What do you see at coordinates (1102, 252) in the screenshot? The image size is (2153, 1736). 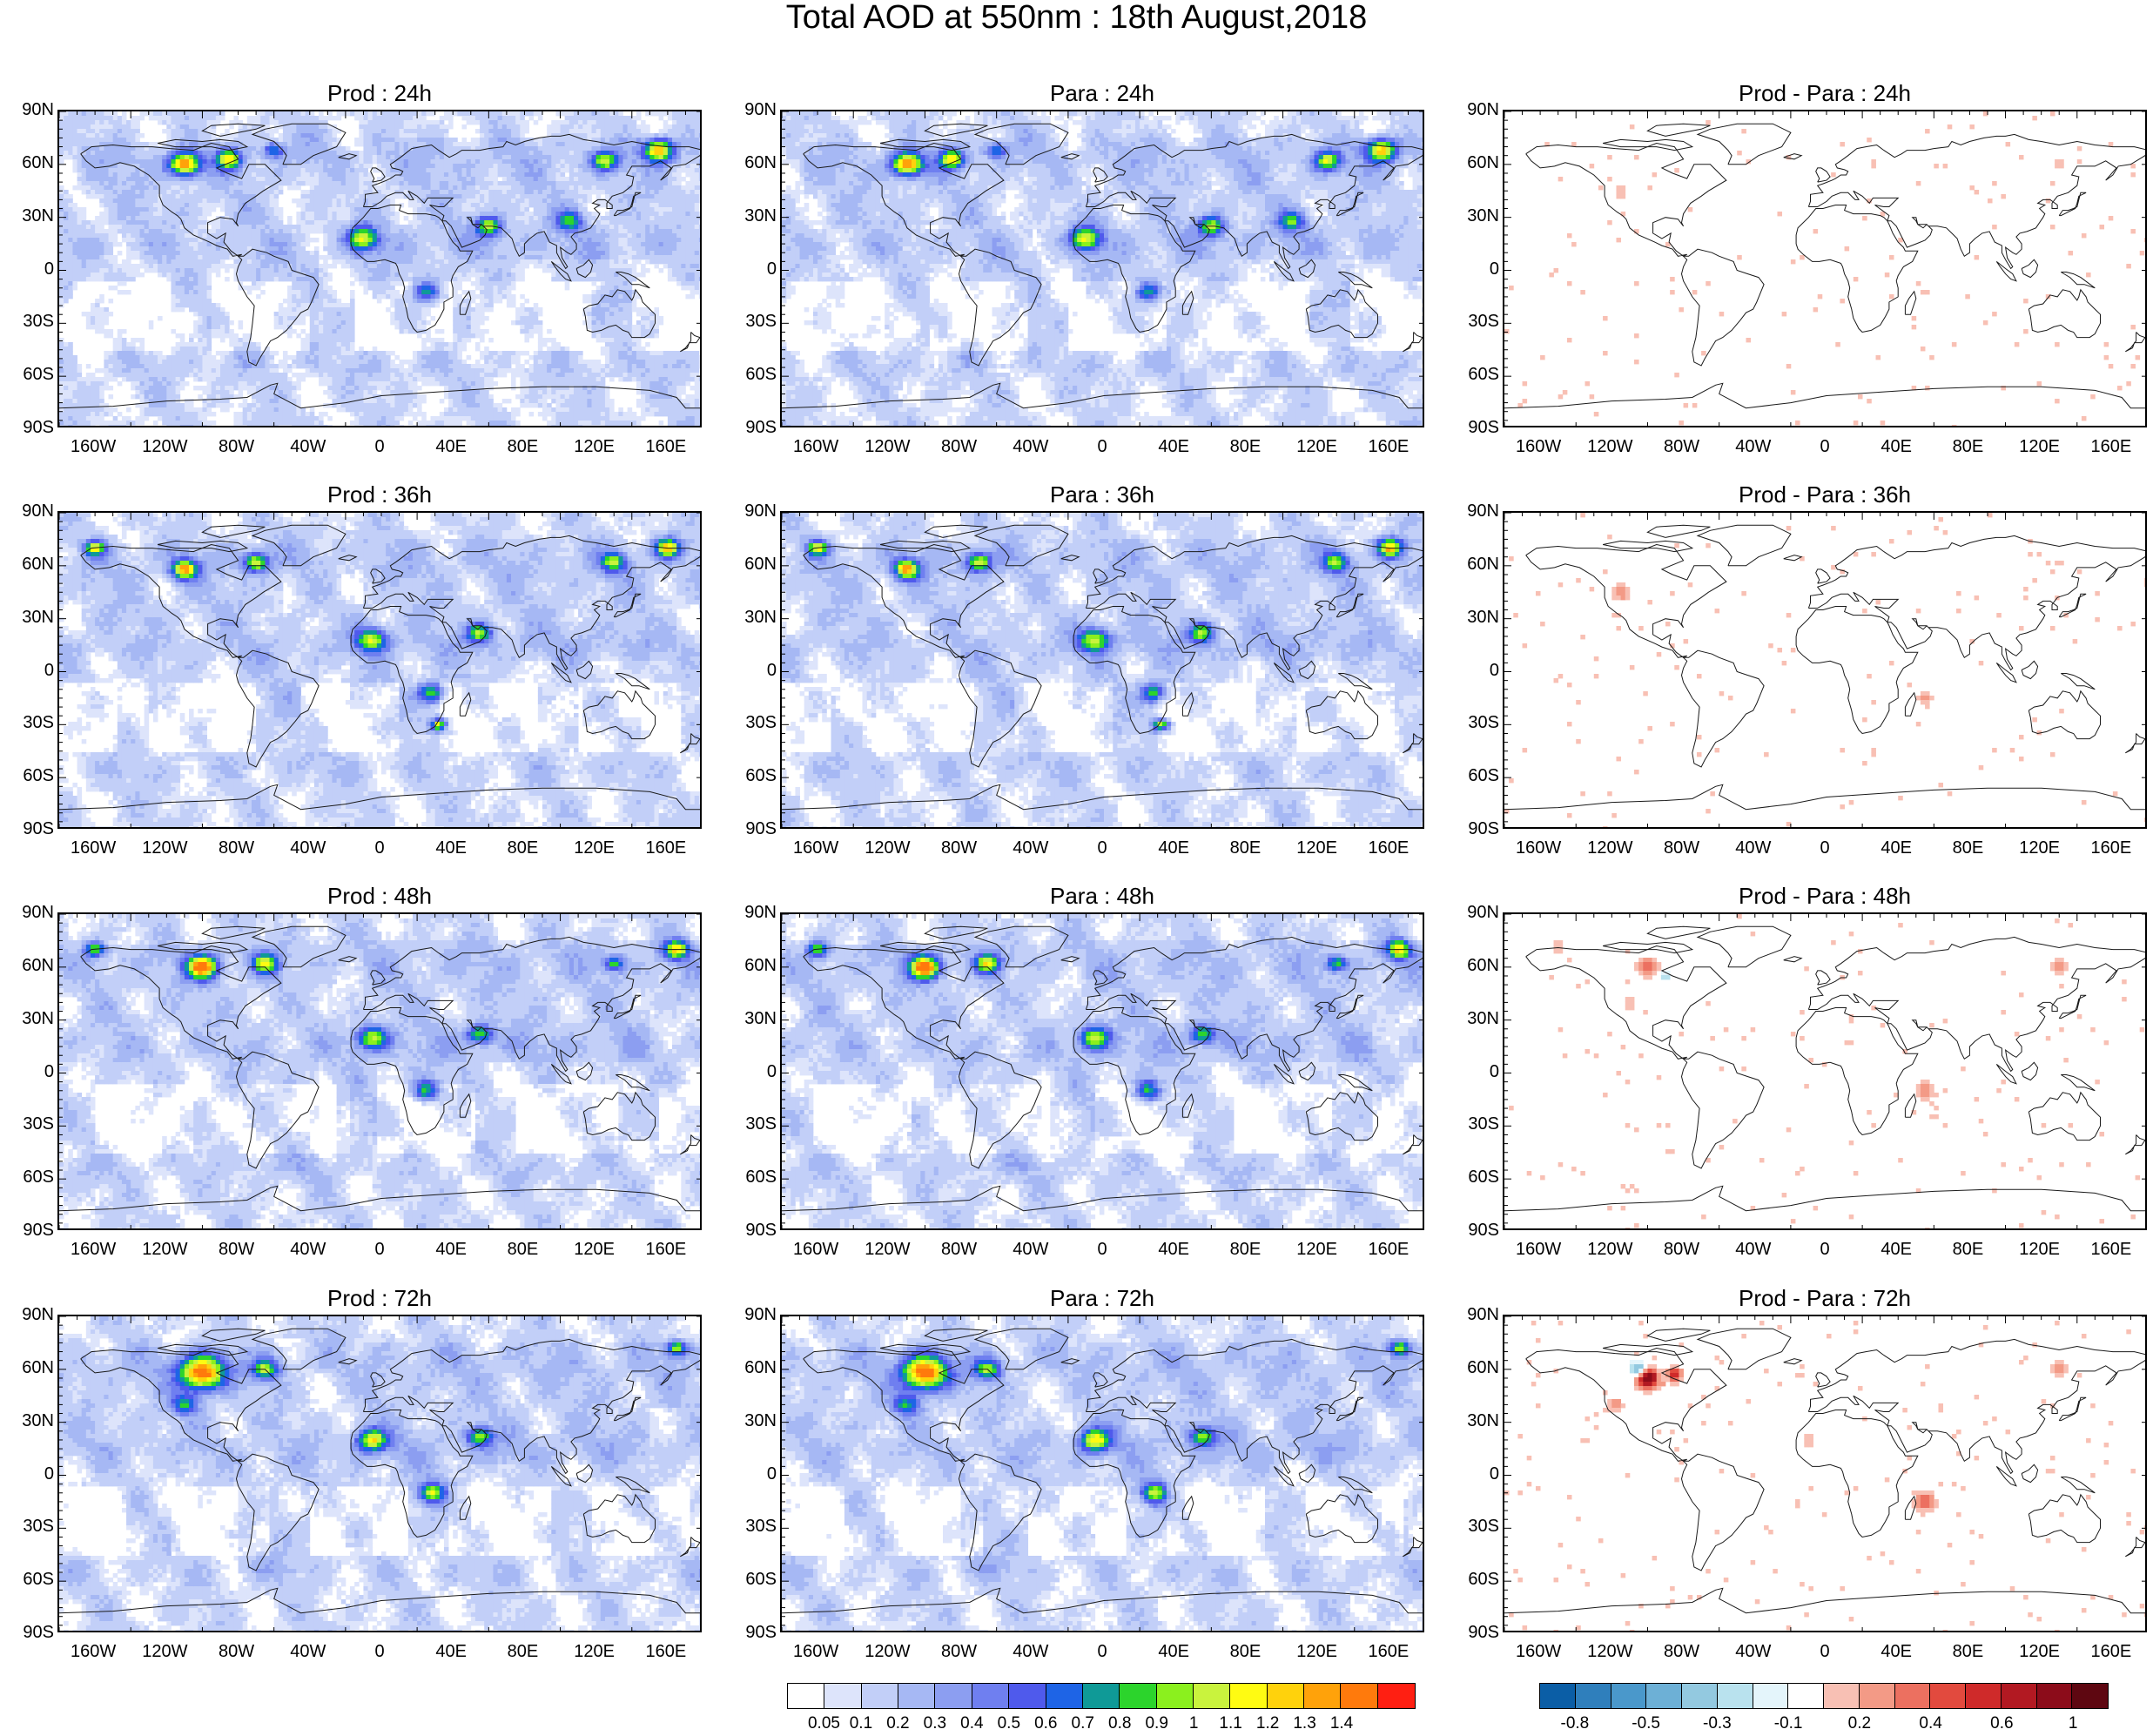 I see `map-panel: Para : 24h` at bounding box center [1102, 252].